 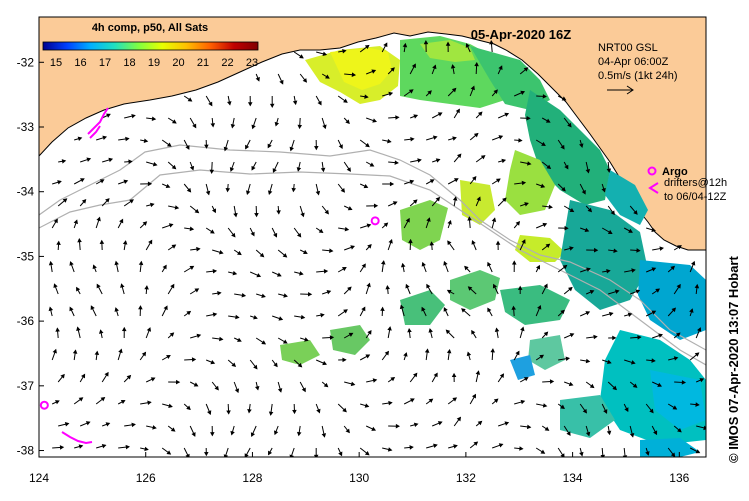 What do you see at coordinates (521, 34) in the screenshot?
I see `date-title: 05-Apr-2020 16Z` at bounding box center [521, 34].